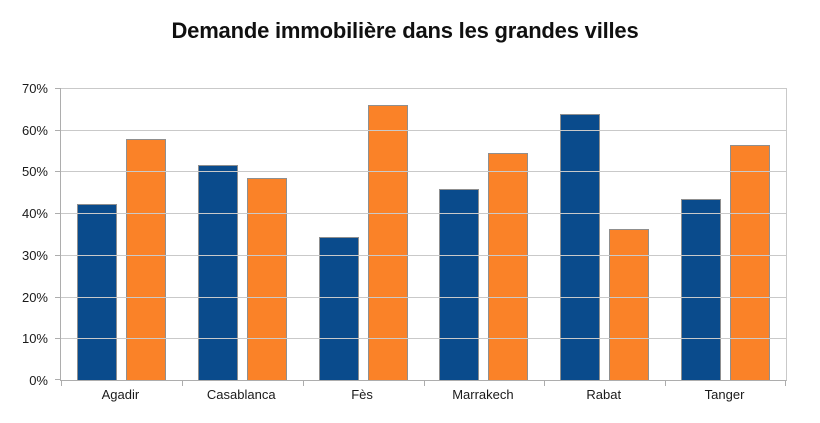  I want to click on y-axis-label: 20%, so click(34, 297).